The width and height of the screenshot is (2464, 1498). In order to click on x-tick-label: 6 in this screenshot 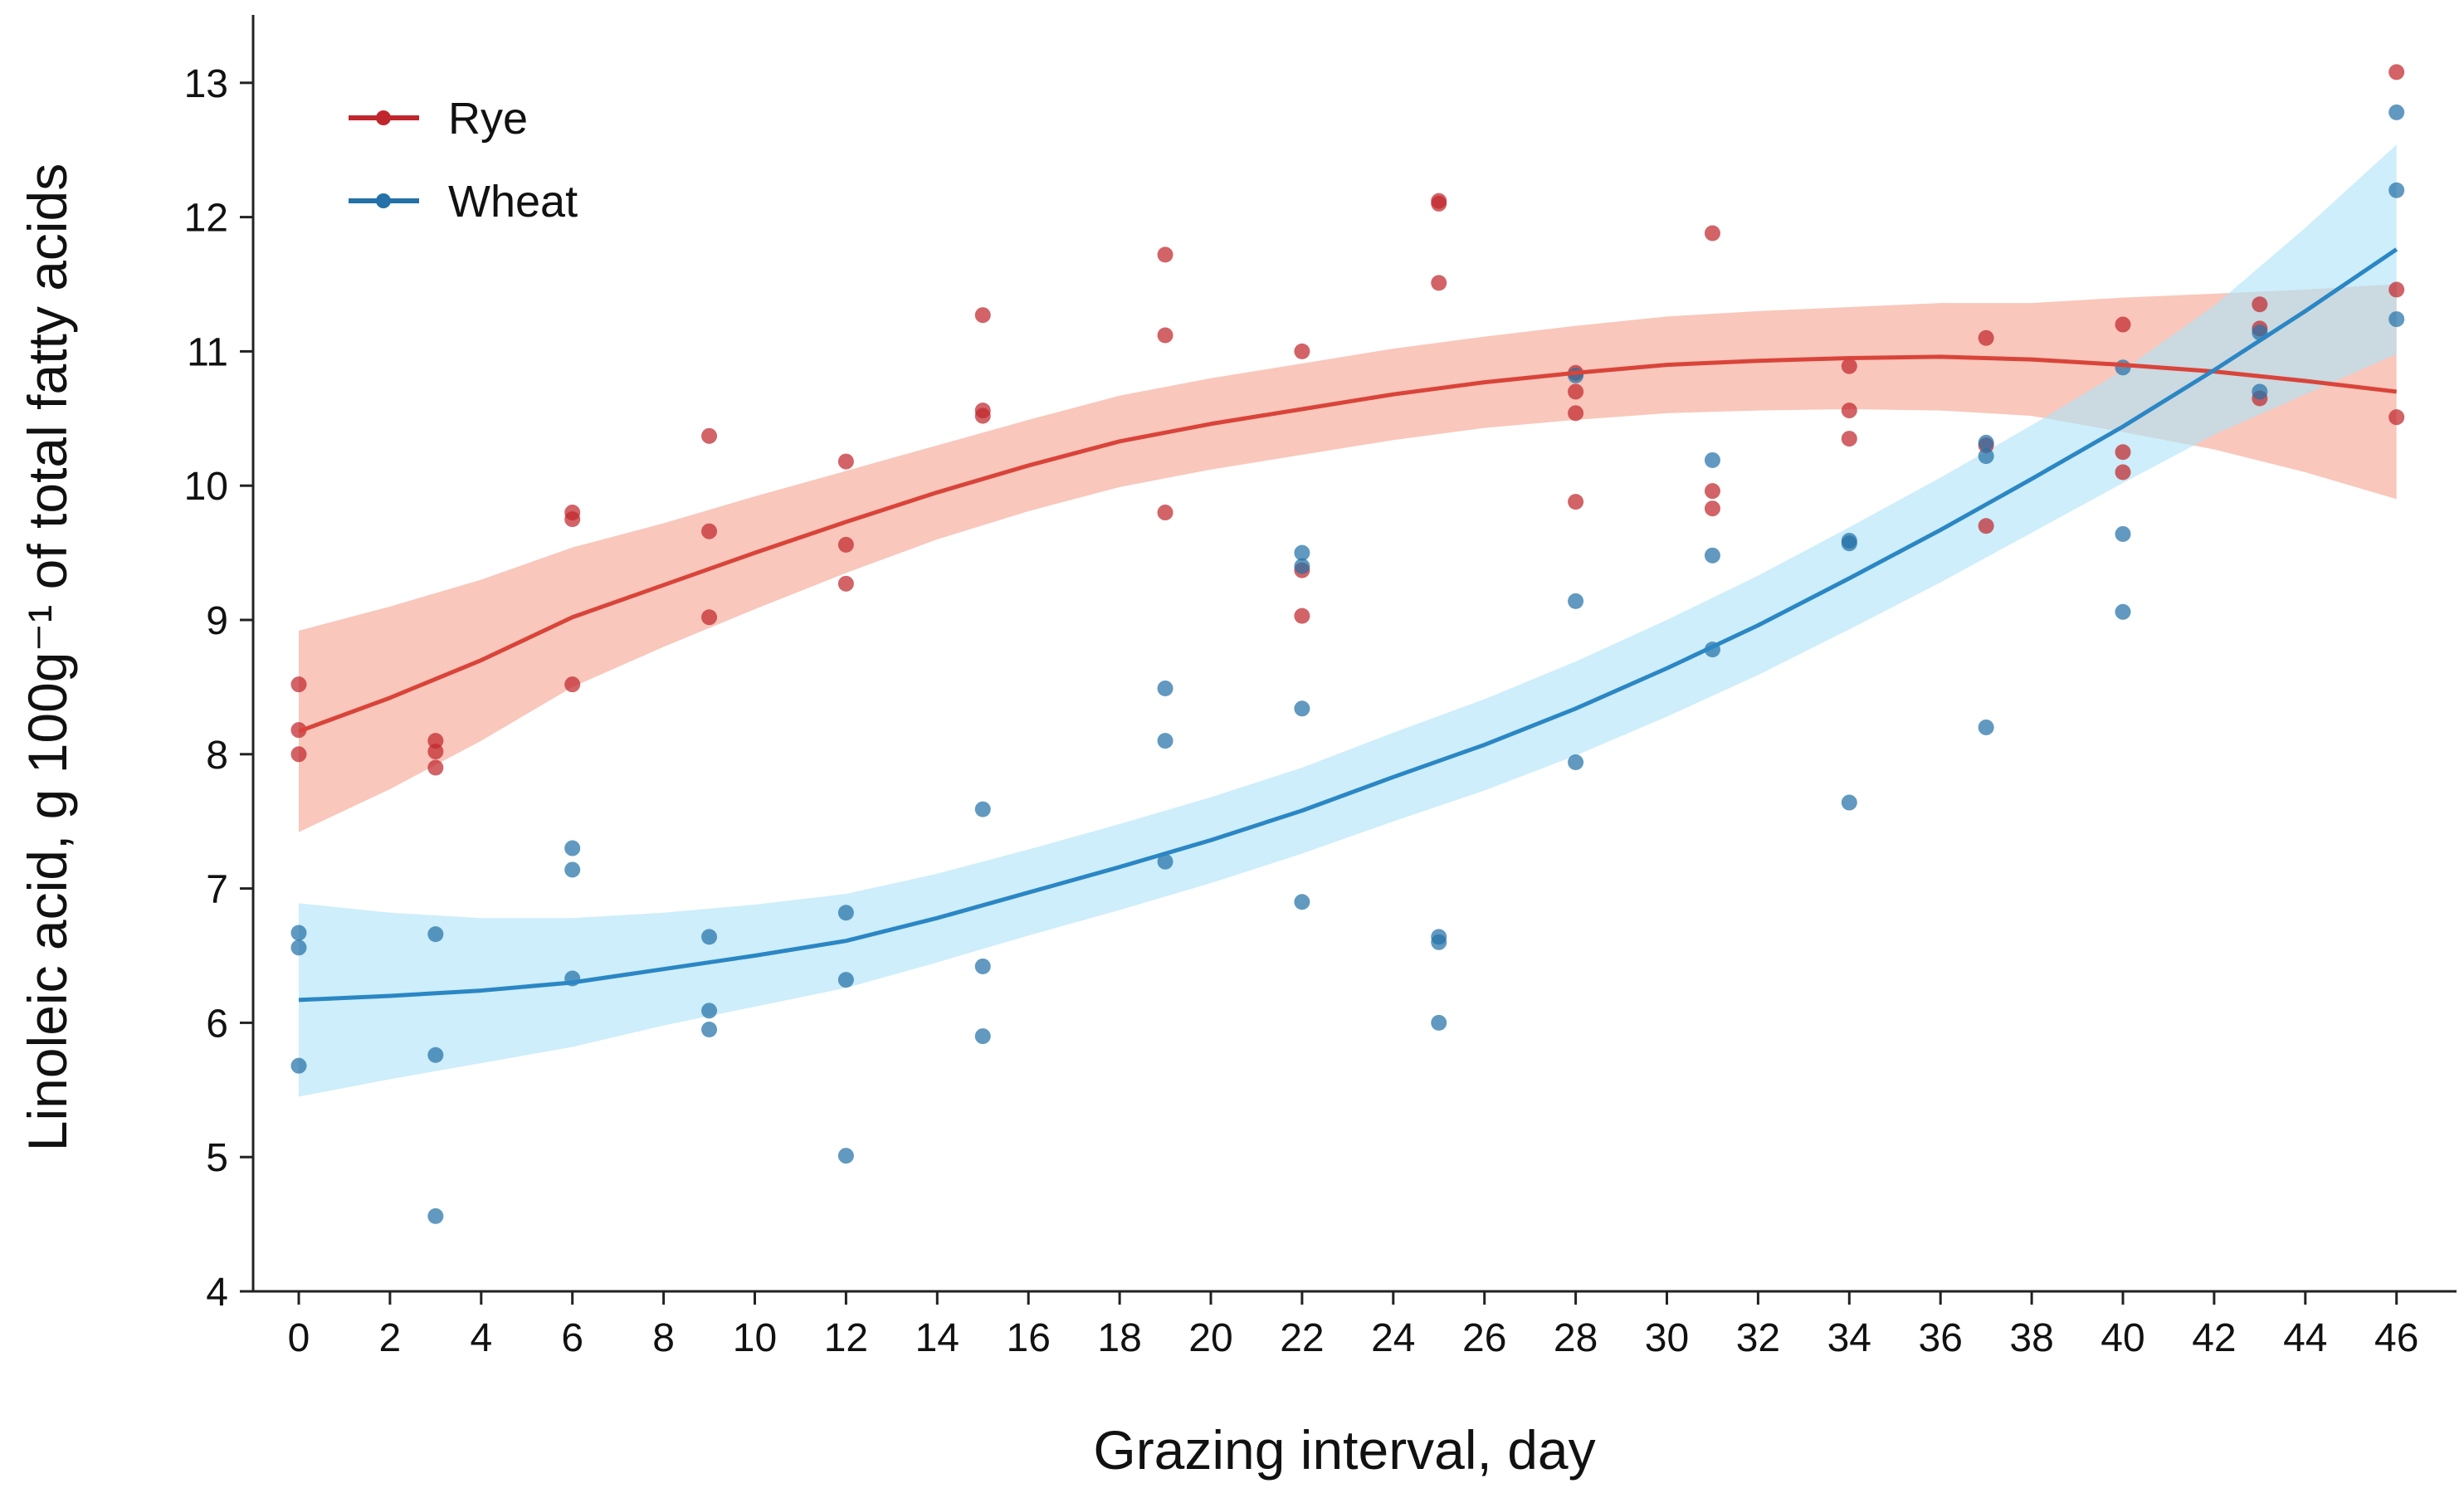, I will do `click(572, 1338)`.